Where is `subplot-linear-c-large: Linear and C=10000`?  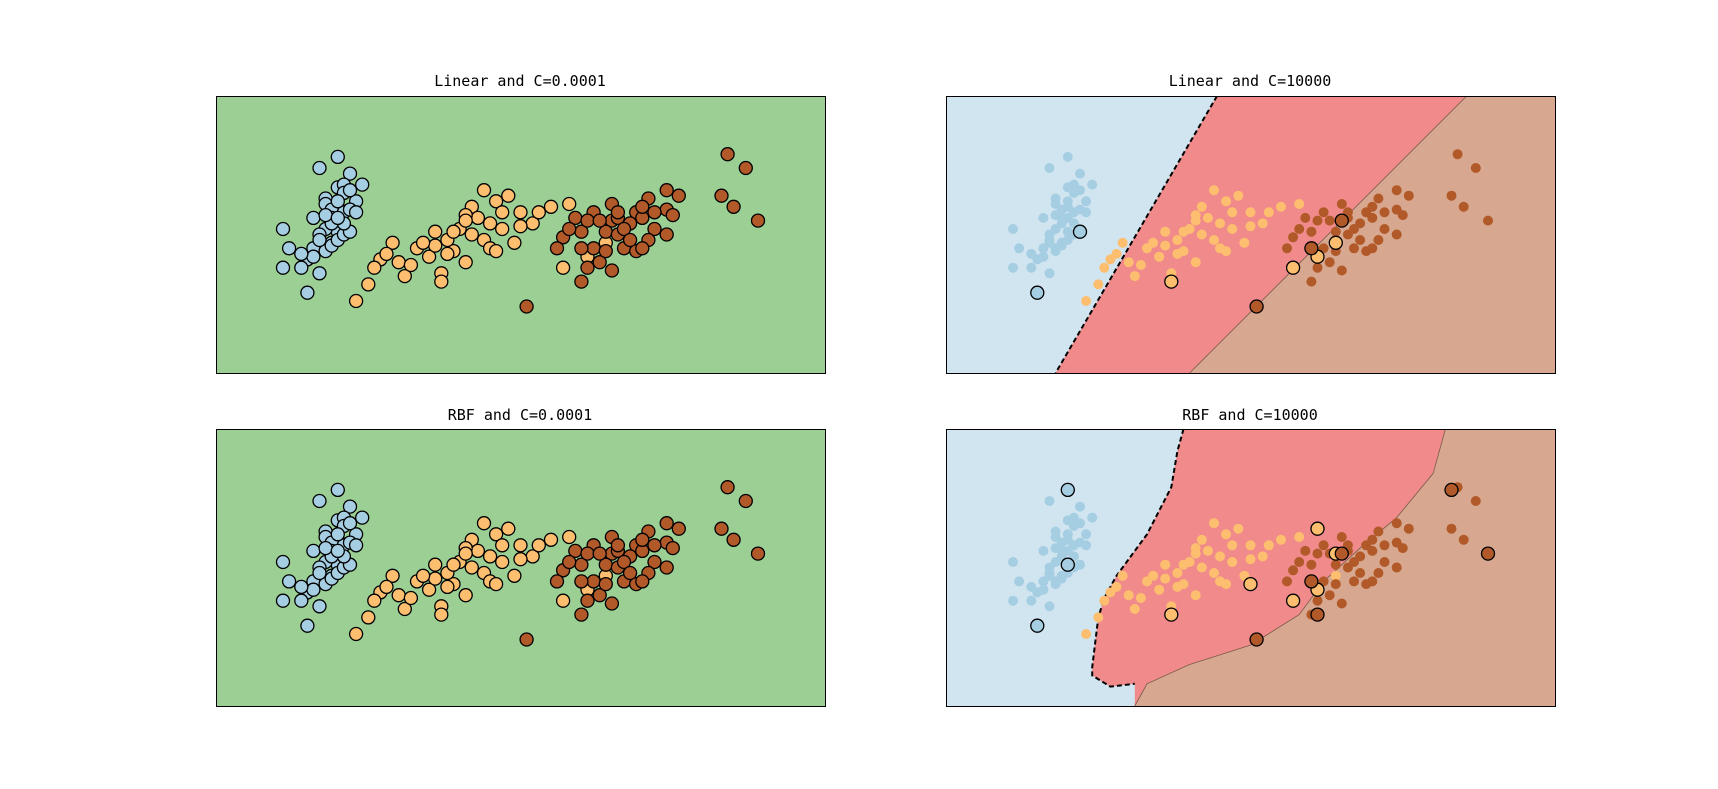 subplot-linear-c-large: Linear and C=10000 is located at coordinates (1251, 223).